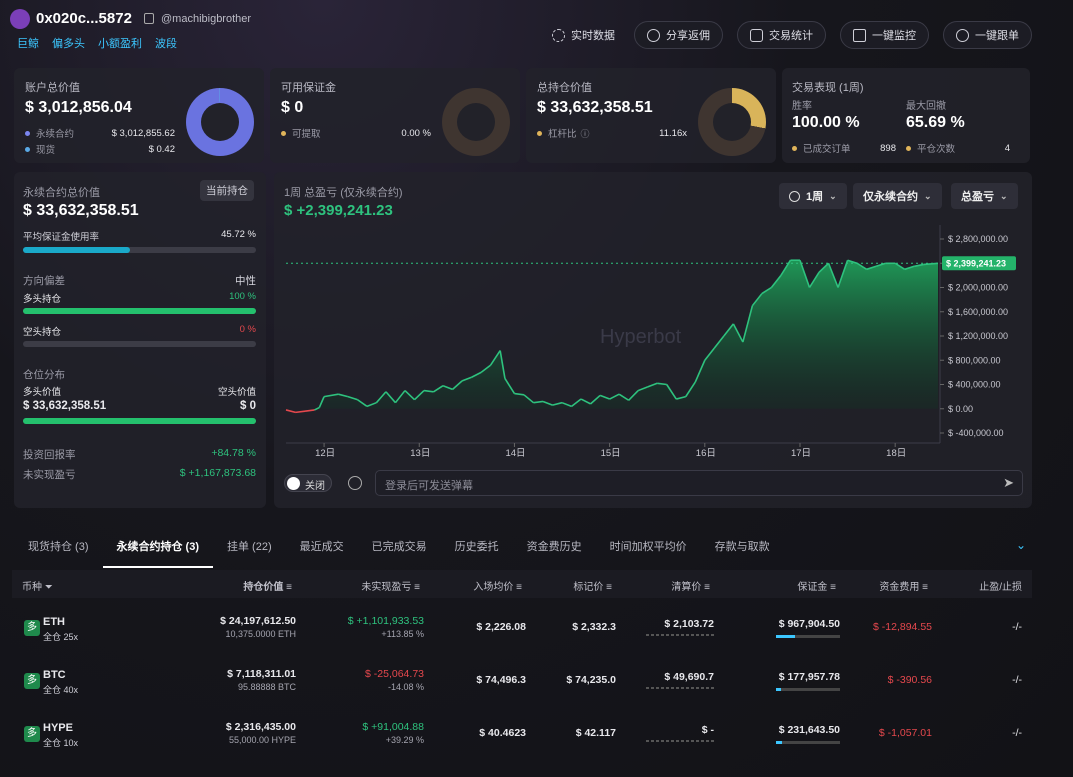  Describe the element at coordinates (238, 234) in the screenshot. I see `margin-usage-value: 45.72 %` at that location.